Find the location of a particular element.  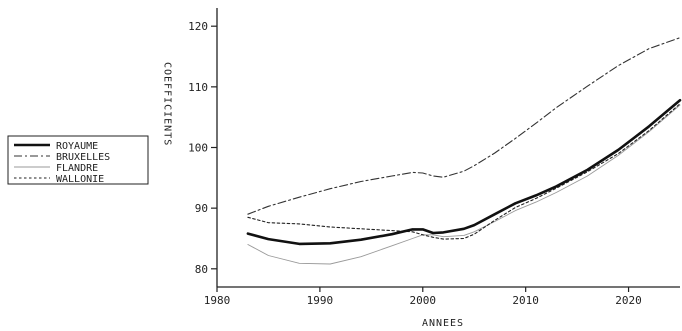

x-ticks: 1980 1990 2000 2010 2020 is located at coordinates (423, 297).